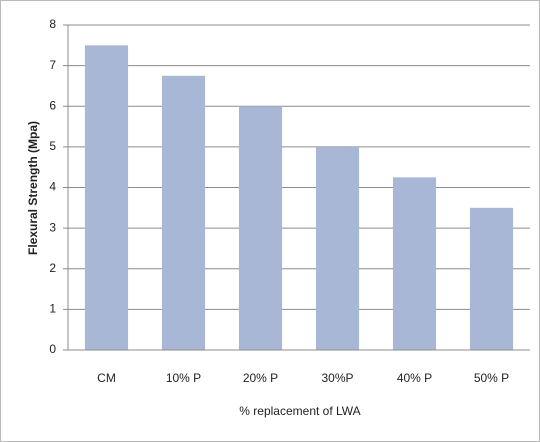 The width and height of the screenshot is (540, 442). Describe the element at coordinates (52, 309) in the screenshot. I see `y-tick-label: 1` at that location.